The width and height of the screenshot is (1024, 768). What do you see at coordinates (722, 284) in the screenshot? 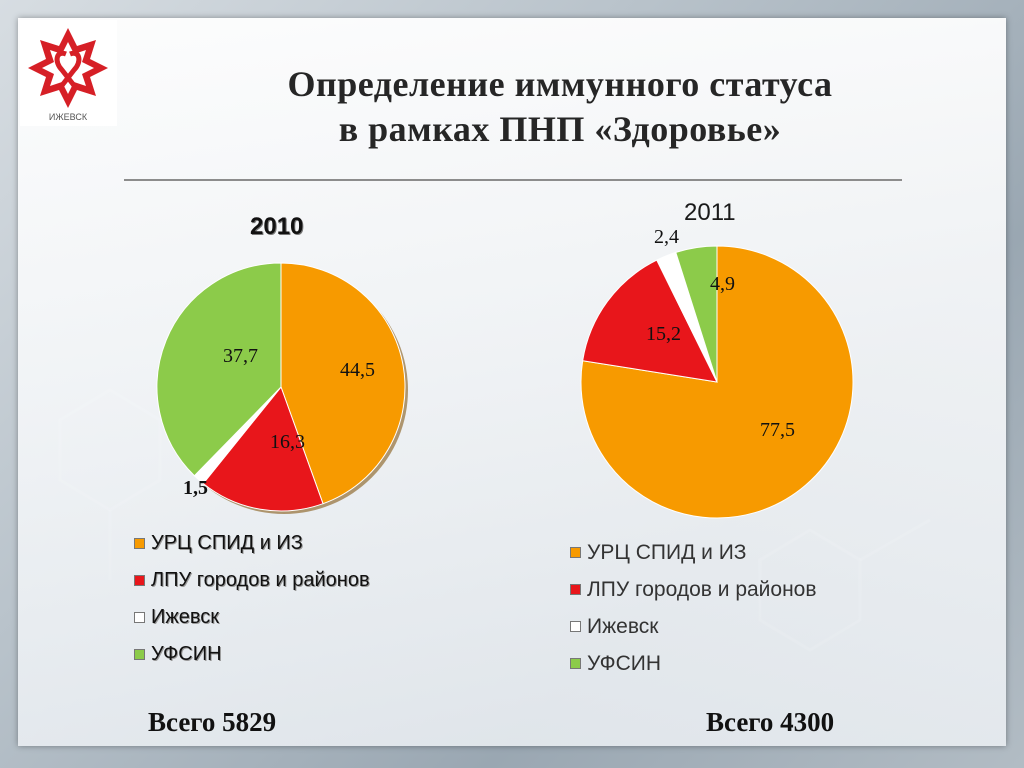
I see `data-label: 4,9` at bounding box center [722, 284].